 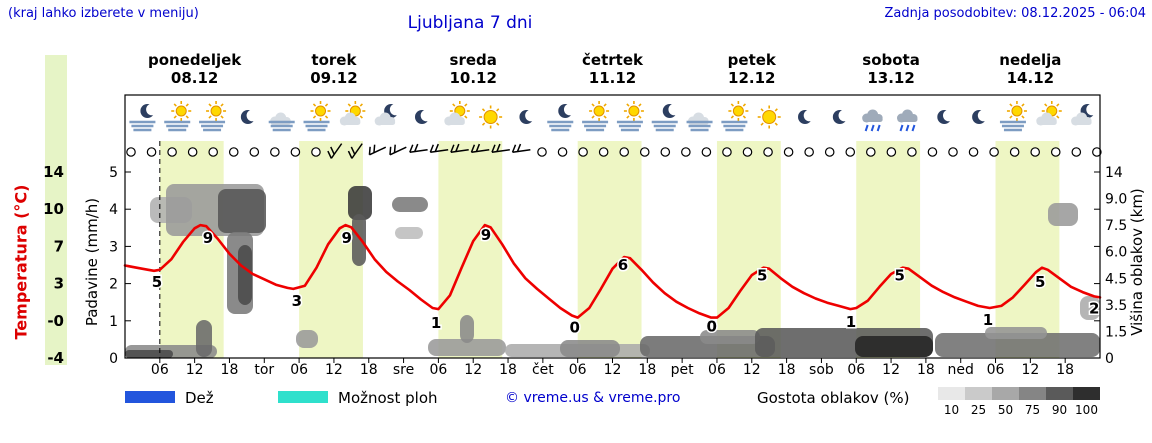 What do you see at coordinates (195, 60) in the screenshot?
I see `day-name: ponedeljek` at bounding box center [195, 60].